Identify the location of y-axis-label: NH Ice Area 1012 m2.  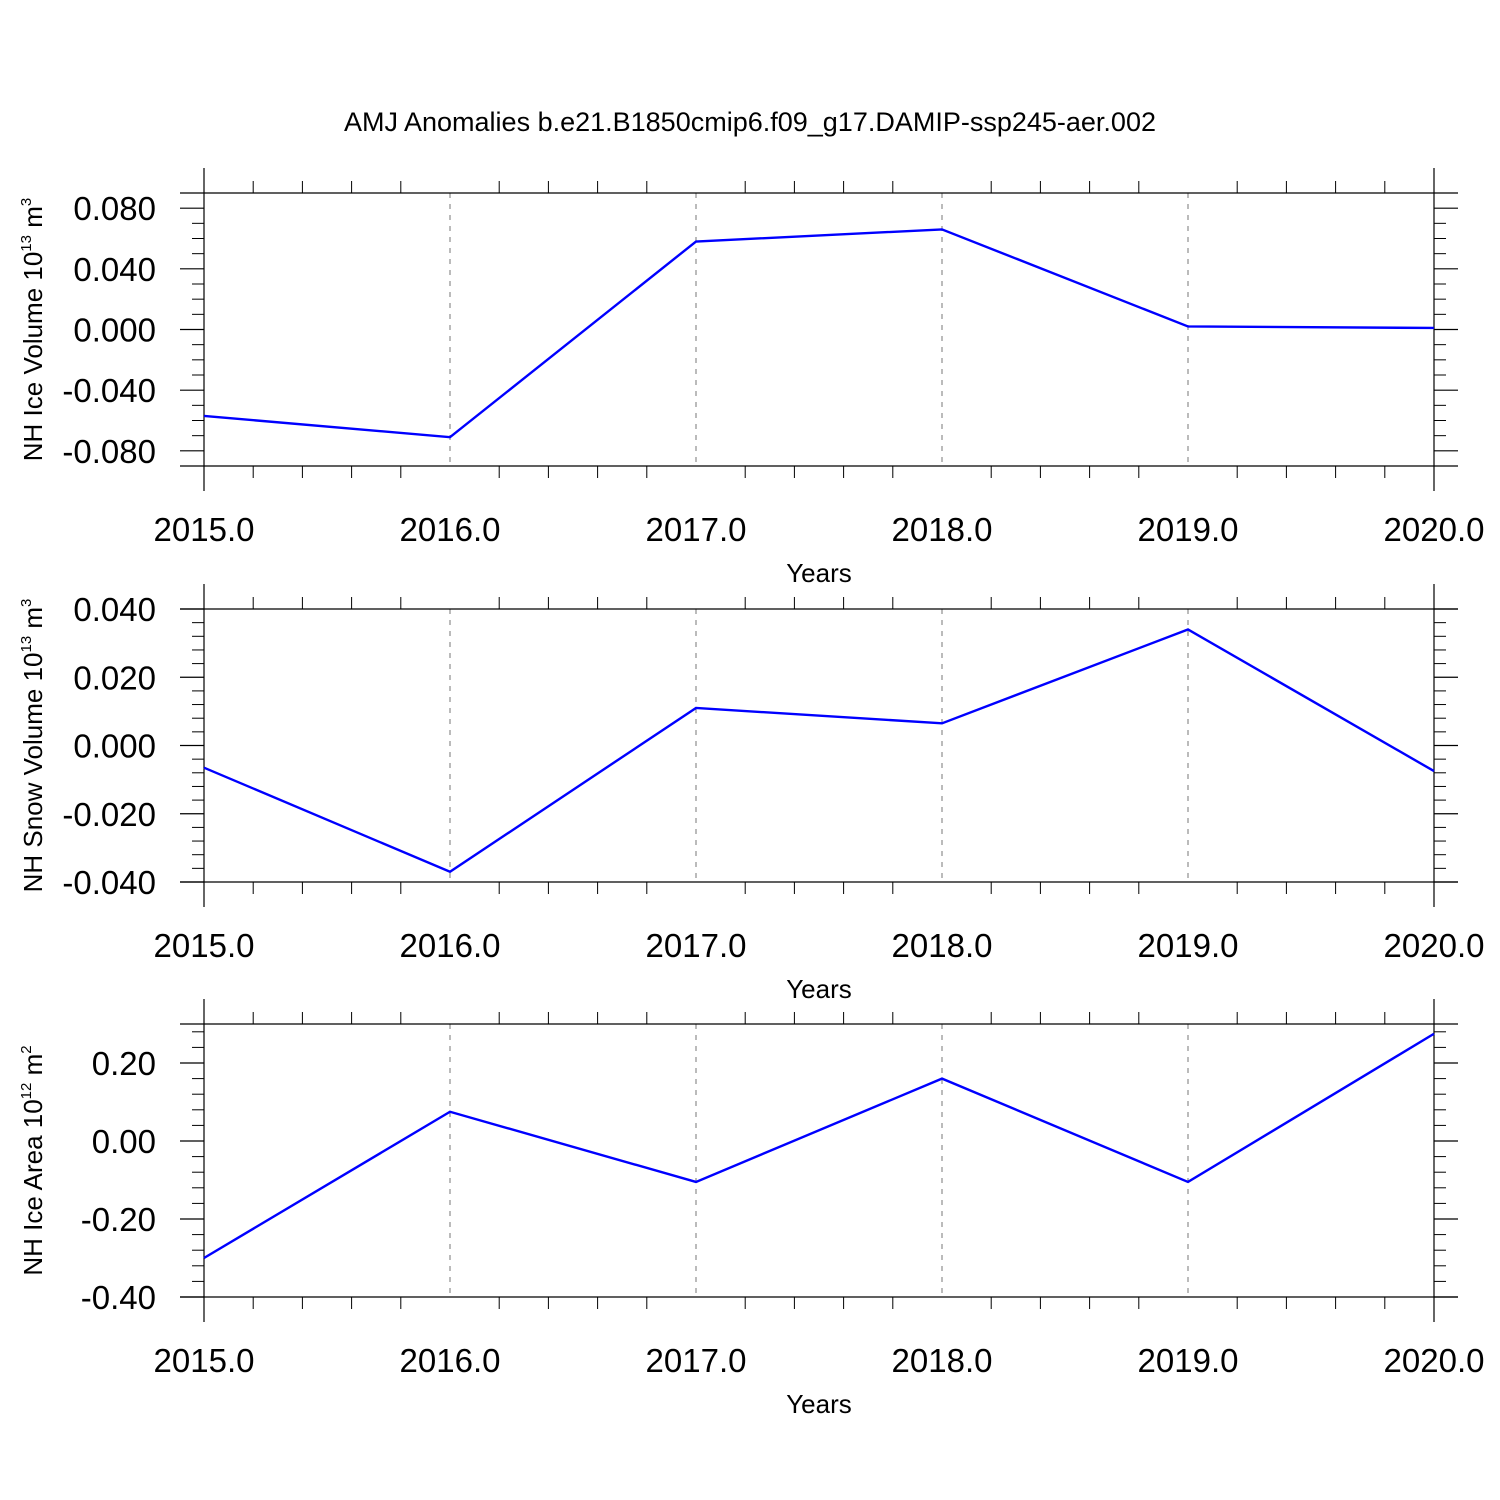
(33, 1160).